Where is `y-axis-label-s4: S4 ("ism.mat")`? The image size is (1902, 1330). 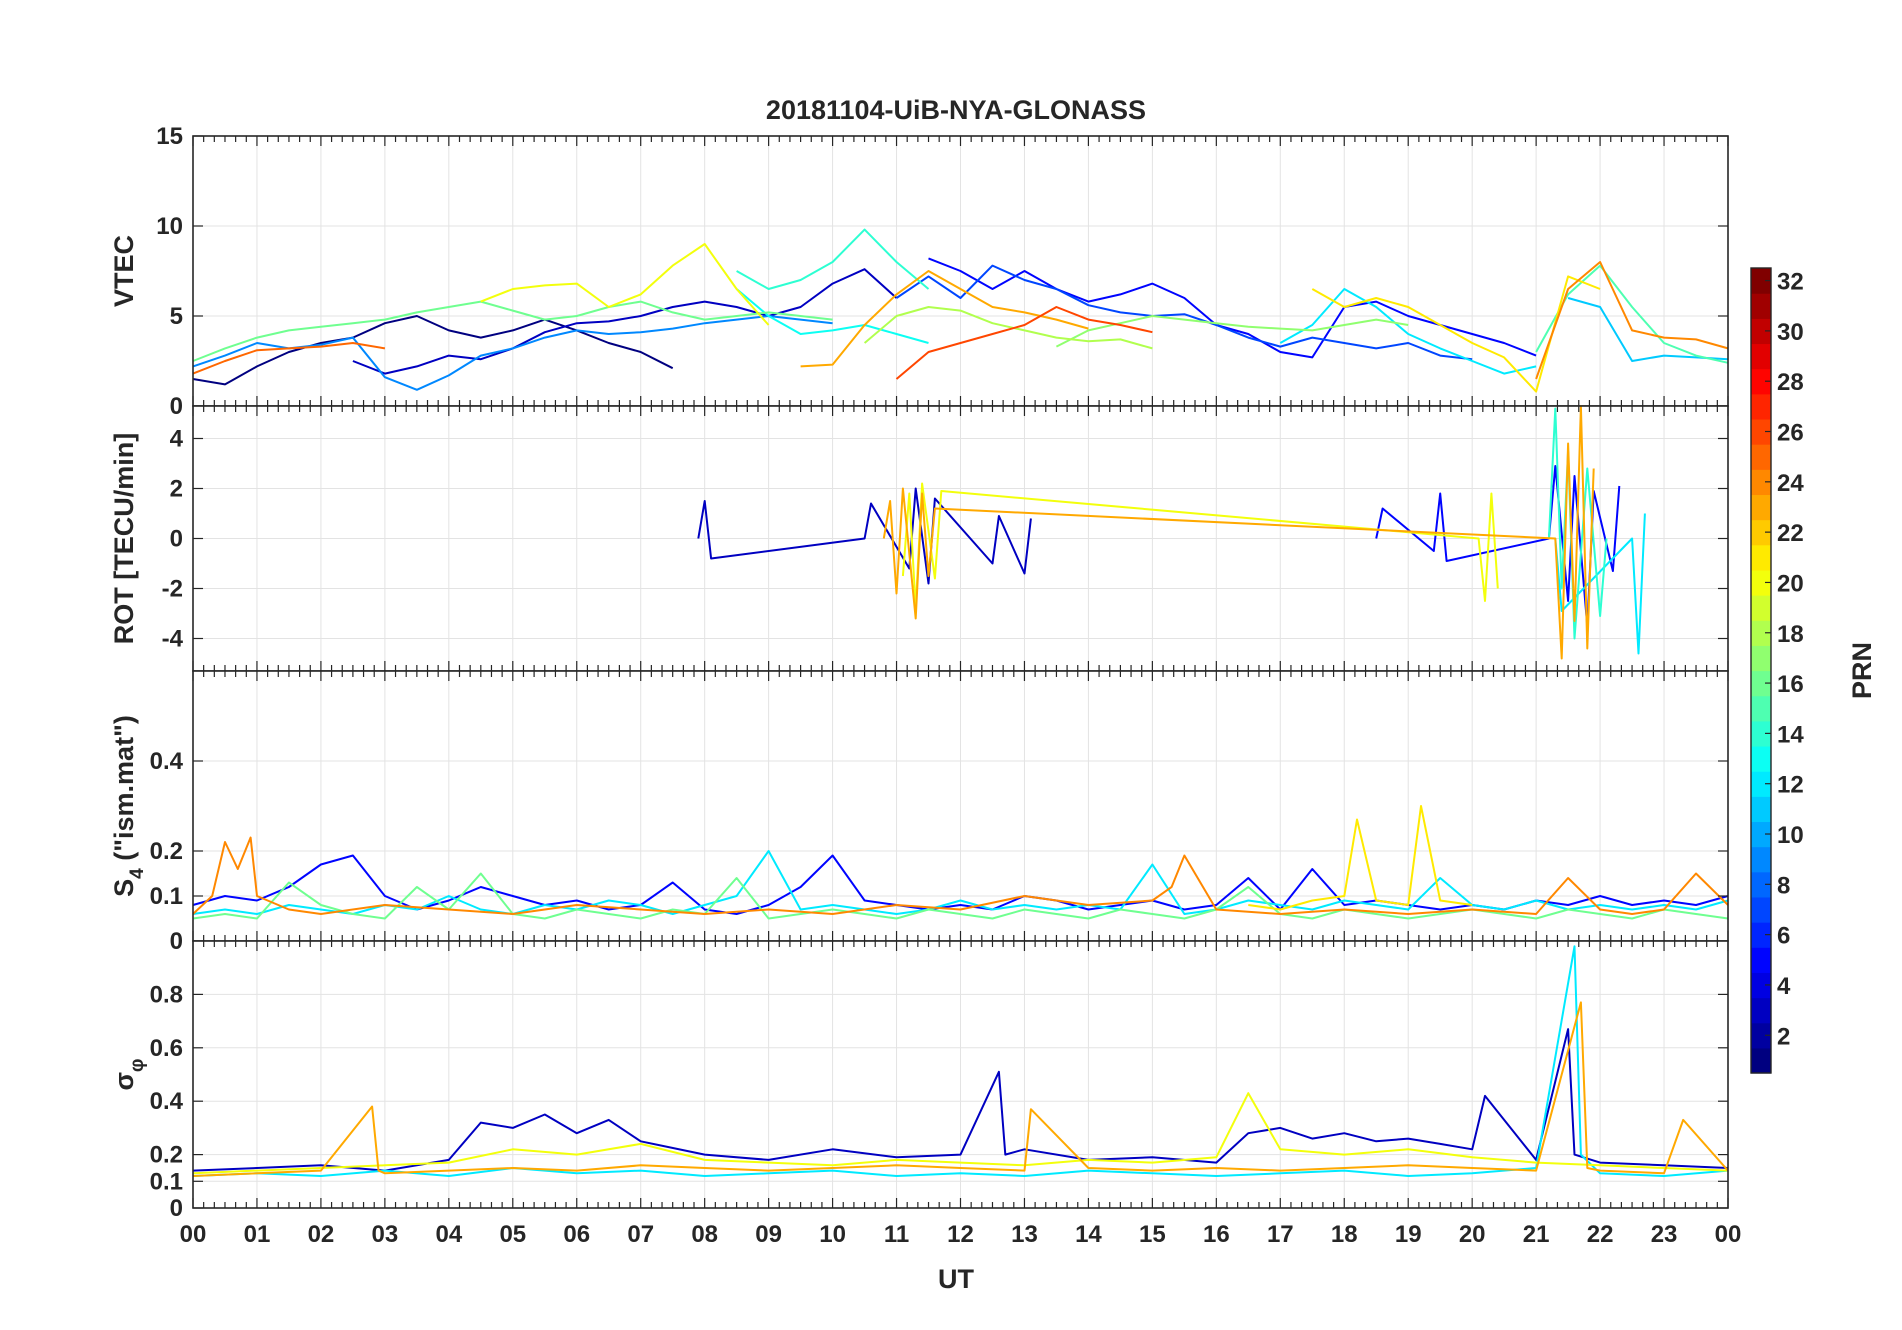 y-axis-label-s4: S4 ("ism.mat") is located at coordinates (128, 806).